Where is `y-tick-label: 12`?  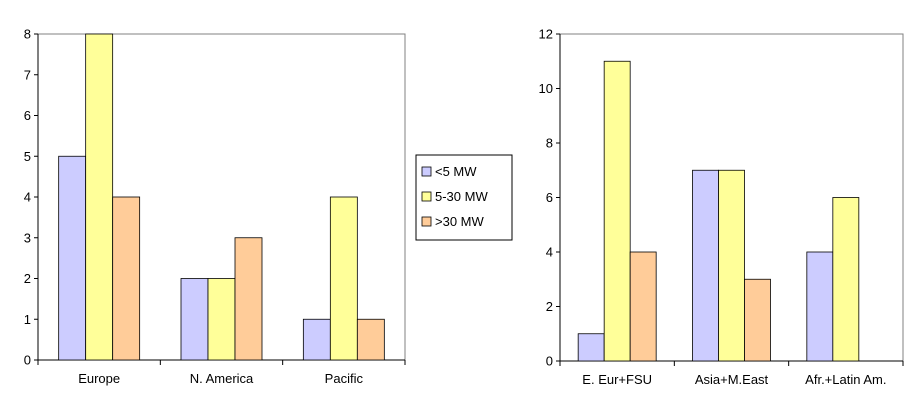
y-tick-label: 12 is located at coordinates (546, 34).